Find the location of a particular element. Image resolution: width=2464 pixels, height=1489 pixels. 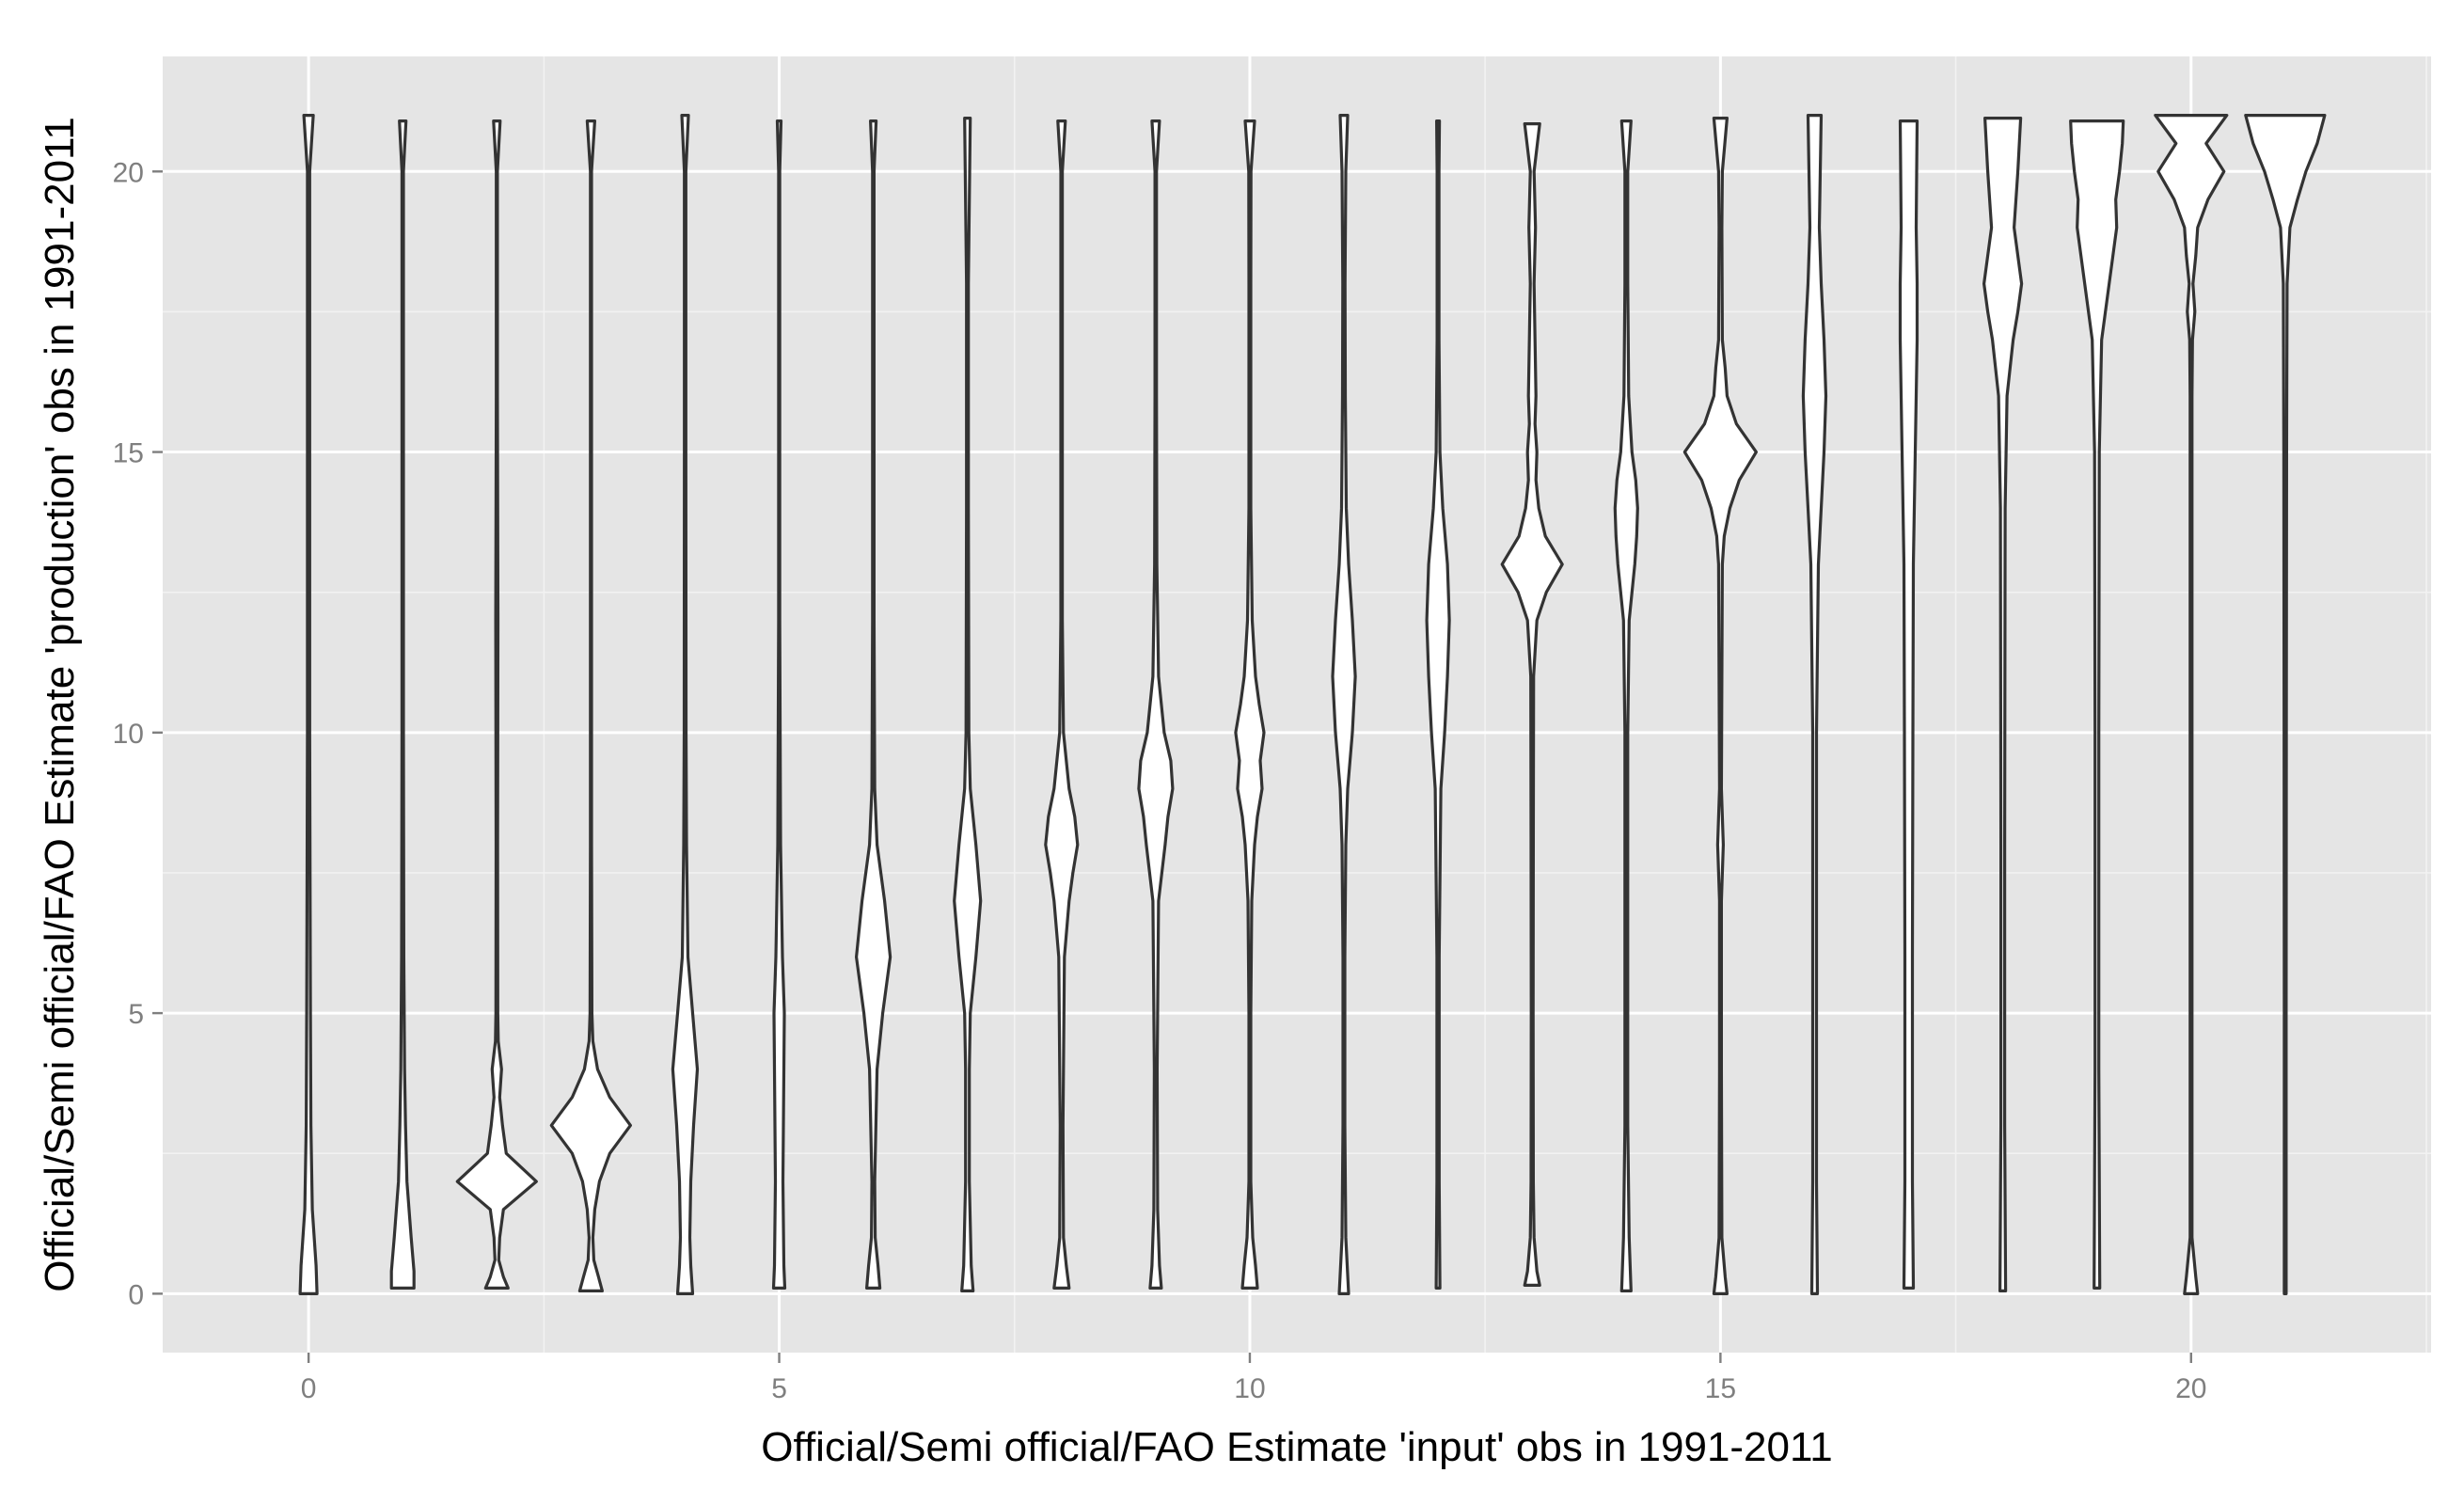

x-axis: 0 5 10 15 20 is located at coordinates (1253, 1379).